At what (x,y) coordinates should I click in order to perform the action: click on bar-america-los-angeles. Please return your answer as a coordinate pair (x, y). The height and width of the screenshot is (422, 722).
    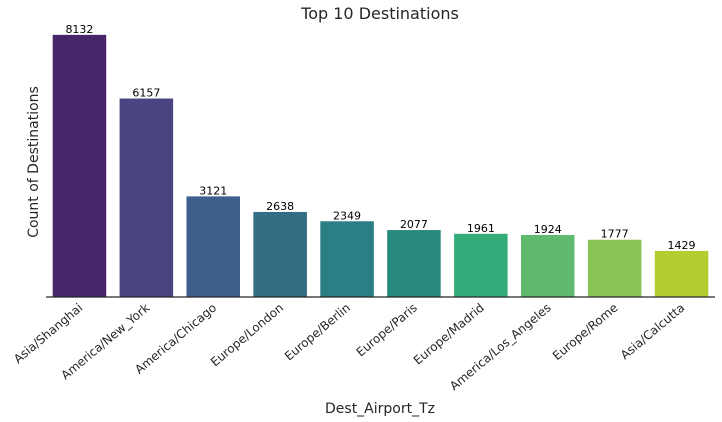
    Looking at the image, I should click on (547, 265).